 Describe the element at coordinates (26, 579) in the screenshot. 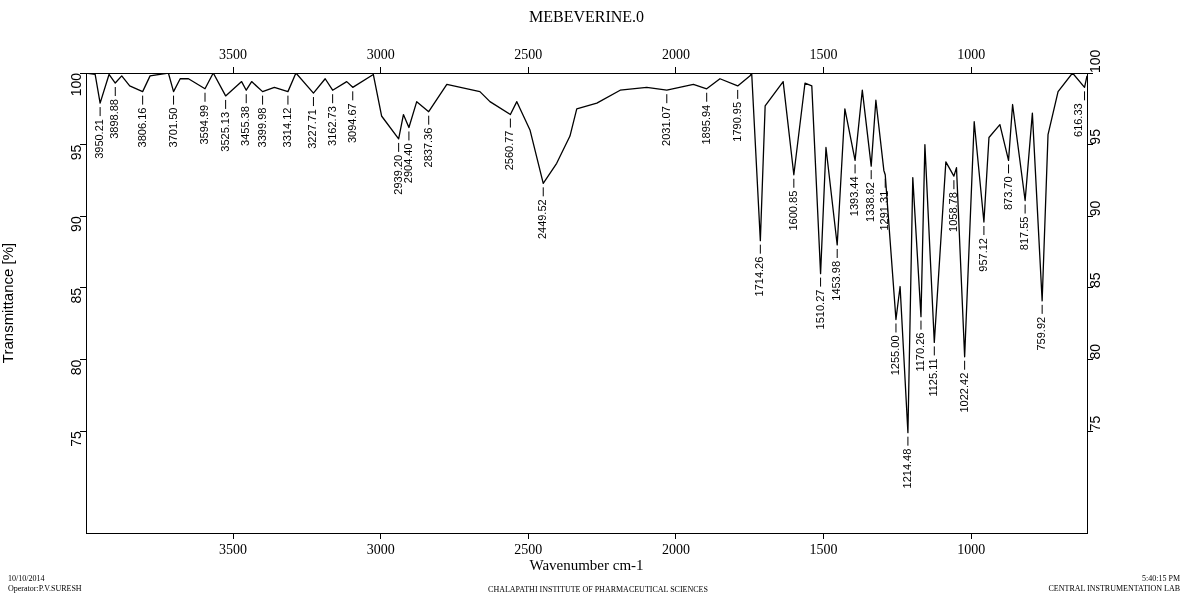

I see `text: 10/10/2014` at that location.